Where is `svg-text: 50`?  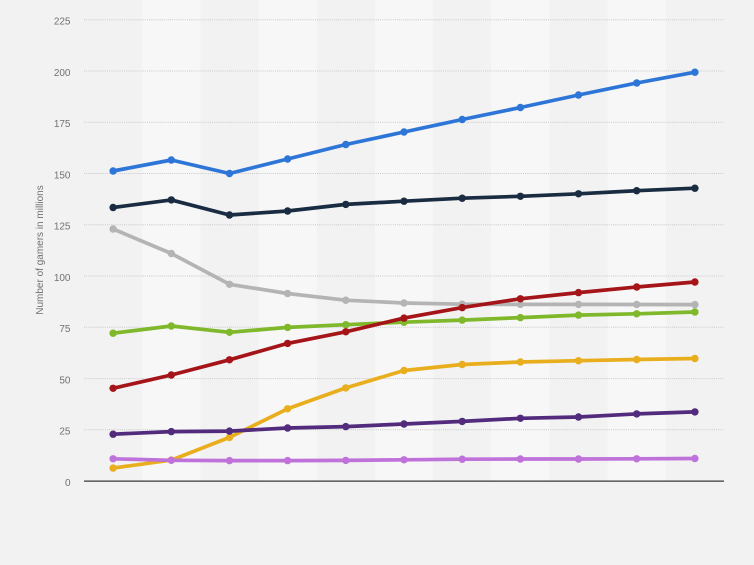
svg-text: 50 is located at coordinates (65, 381).